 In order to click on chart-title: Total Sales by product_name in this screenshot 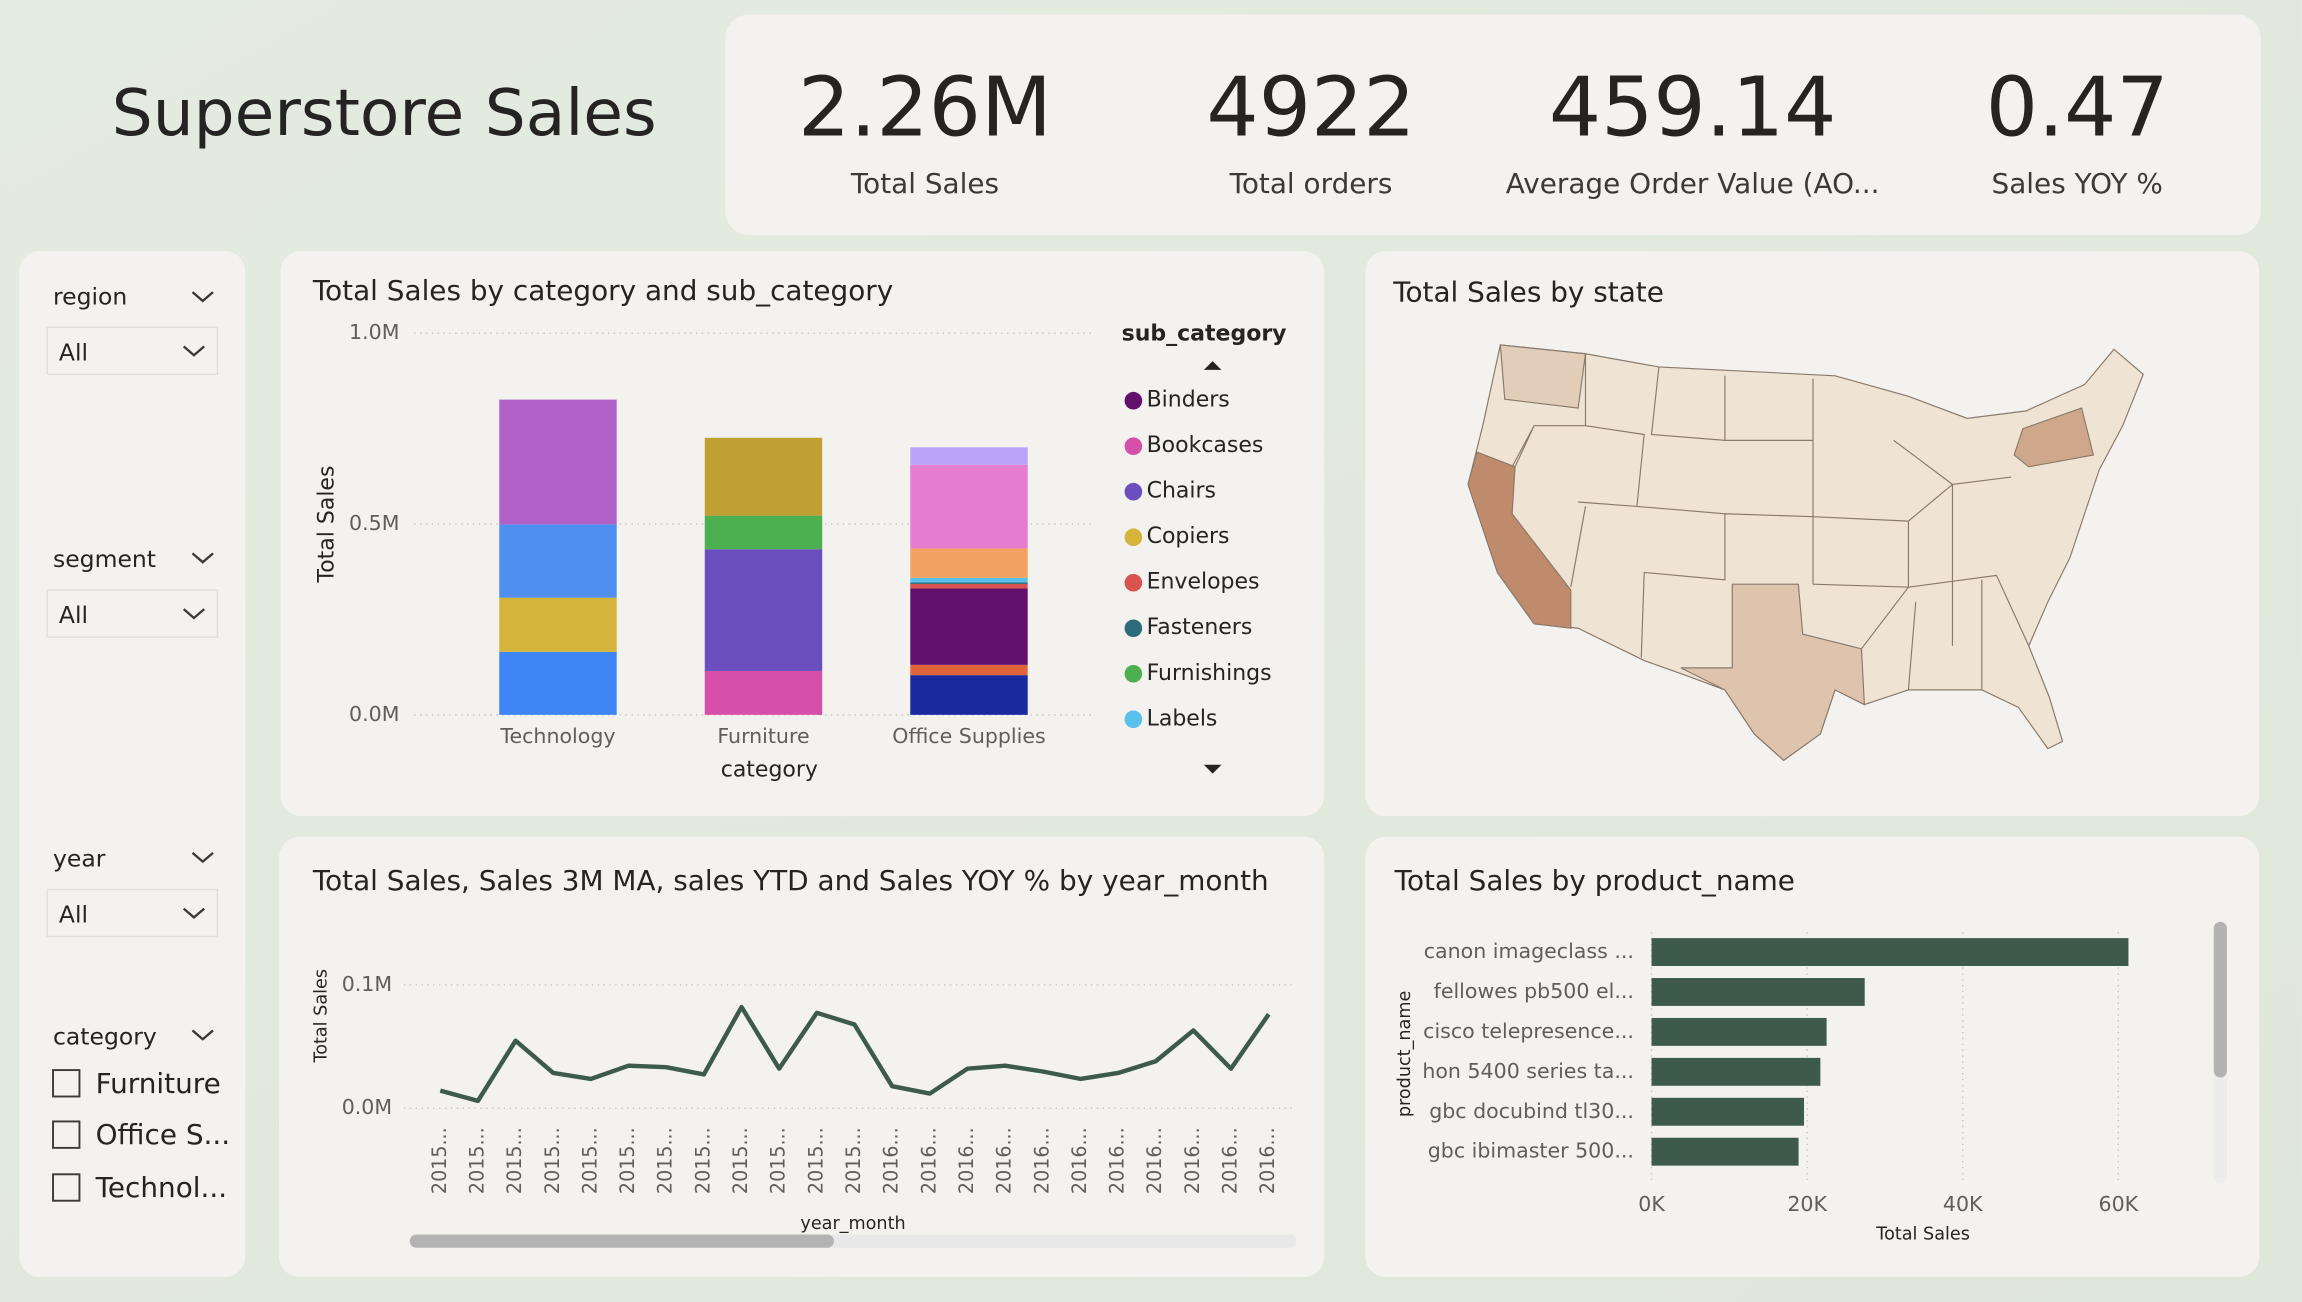, I will do `click(1594, 880)`.